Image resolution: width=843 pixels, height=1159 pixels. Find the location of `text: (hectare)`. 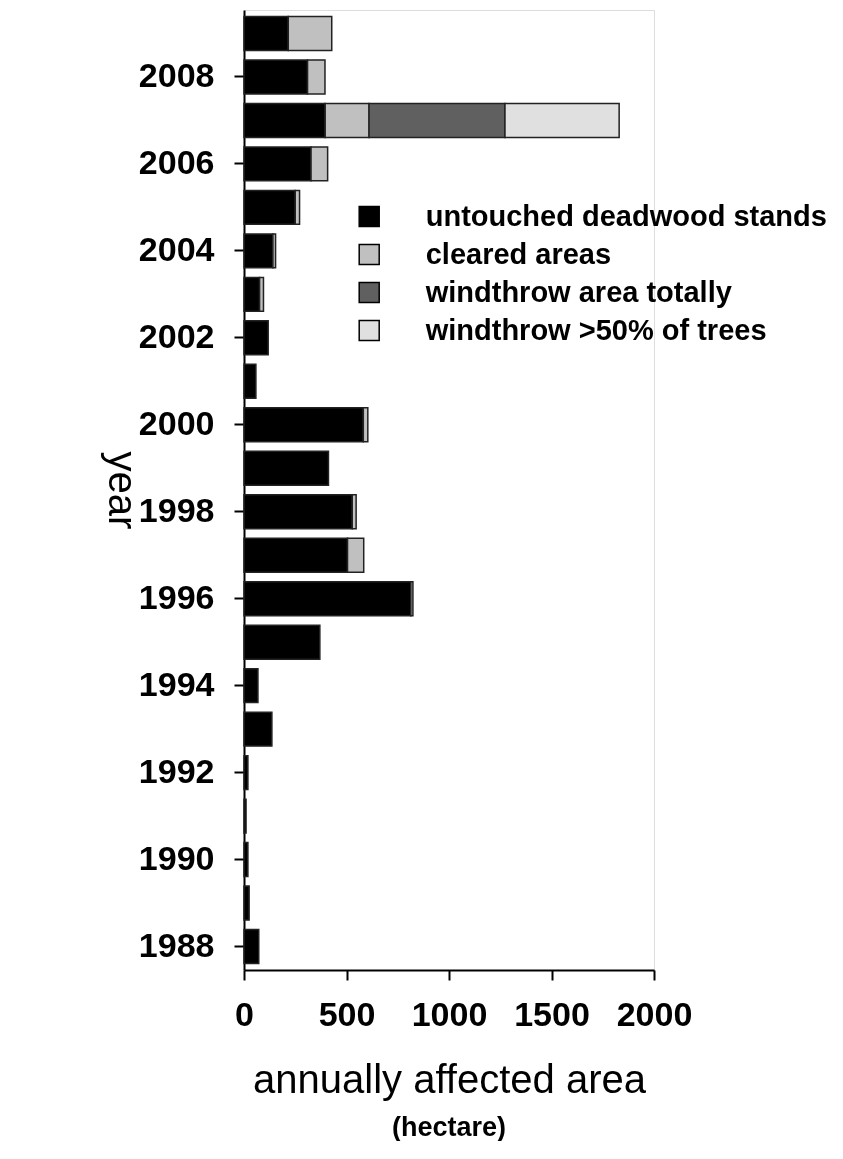

text: (hectare) is located at coordinates (449, 1127).